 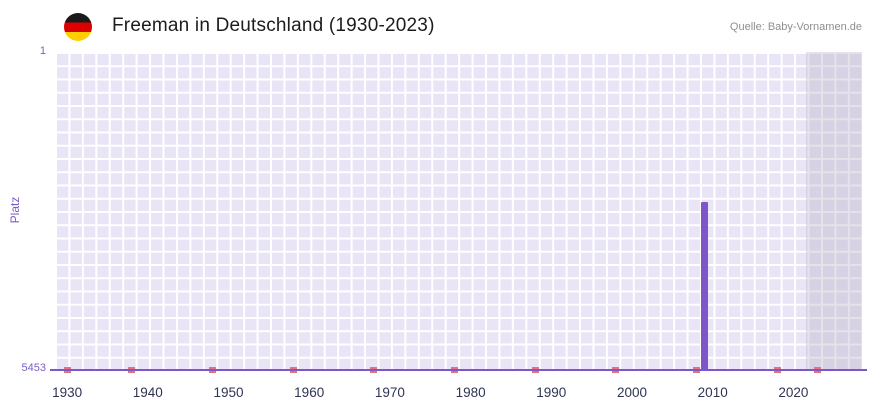 What do you see at coordinates (795, 27) in the screenshot?
I see `source-attribution: Quelle: Baby-Vornamen.de` at bounding box center [795, 27].